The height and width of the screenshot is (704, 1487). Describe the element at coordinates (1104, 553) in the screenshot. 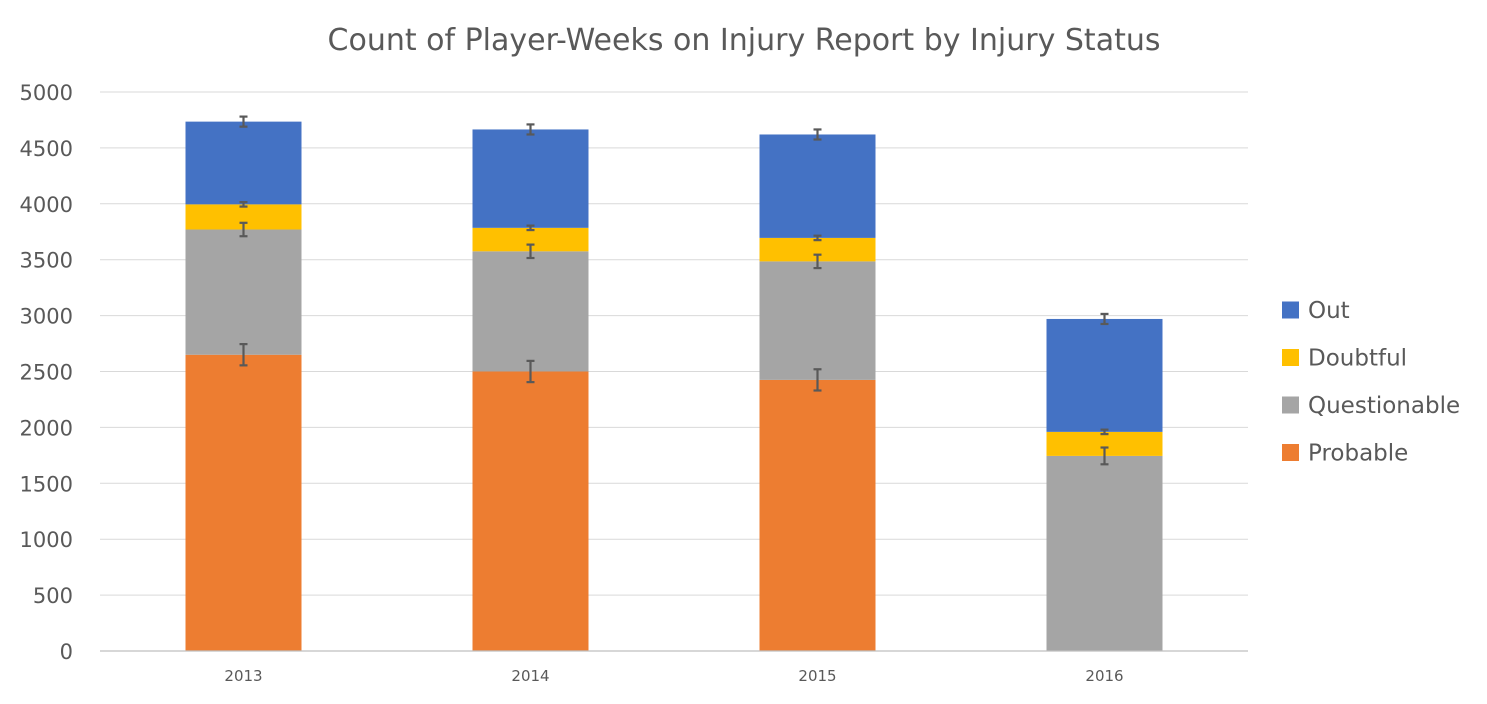

I see `bar-questionable-2016` at that location.